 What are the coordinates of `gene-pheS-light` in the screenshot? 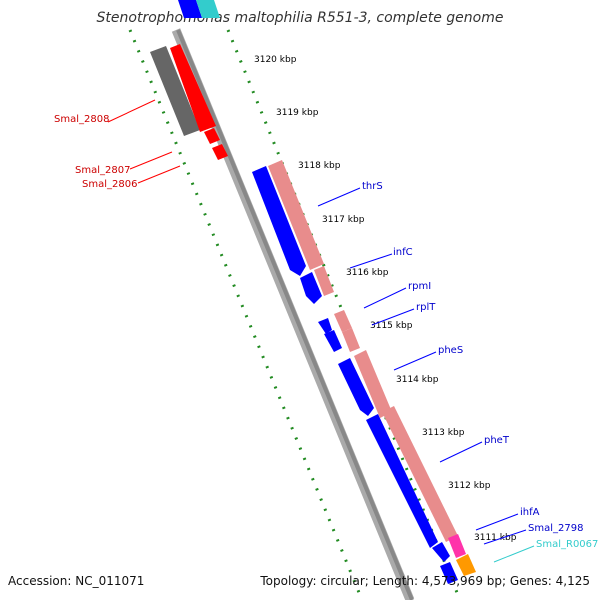 It's located at (373, 384).